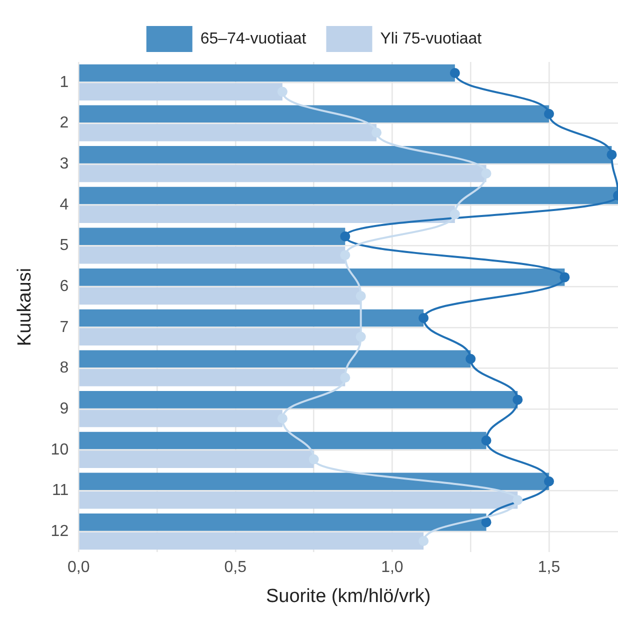 This screenshot has width=618, height=620. I want to click on y-axis-title: Kuukausi, so click(25, 307).